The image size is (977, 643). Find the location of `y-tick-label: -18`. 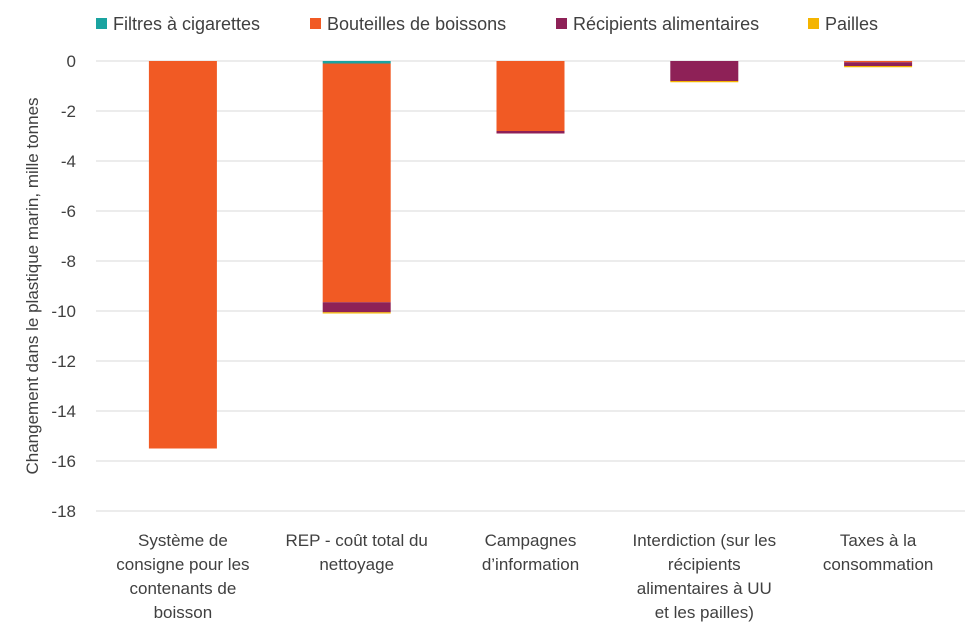

y-tick-label: -18 is located at coordinates (63, 511).